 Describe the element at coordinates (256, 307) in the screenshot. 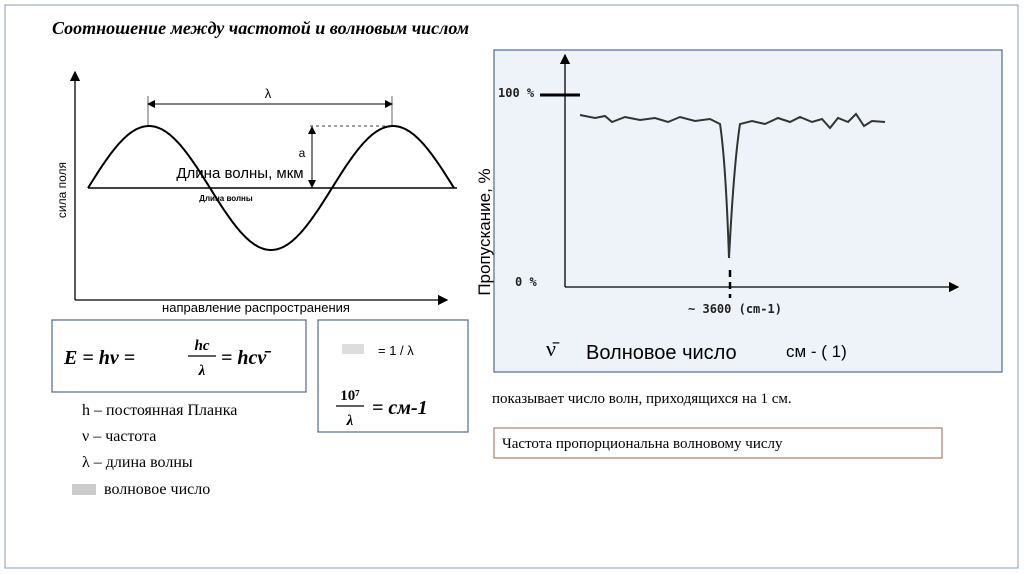

I see `x-axis-label: направление распространения` at that location.